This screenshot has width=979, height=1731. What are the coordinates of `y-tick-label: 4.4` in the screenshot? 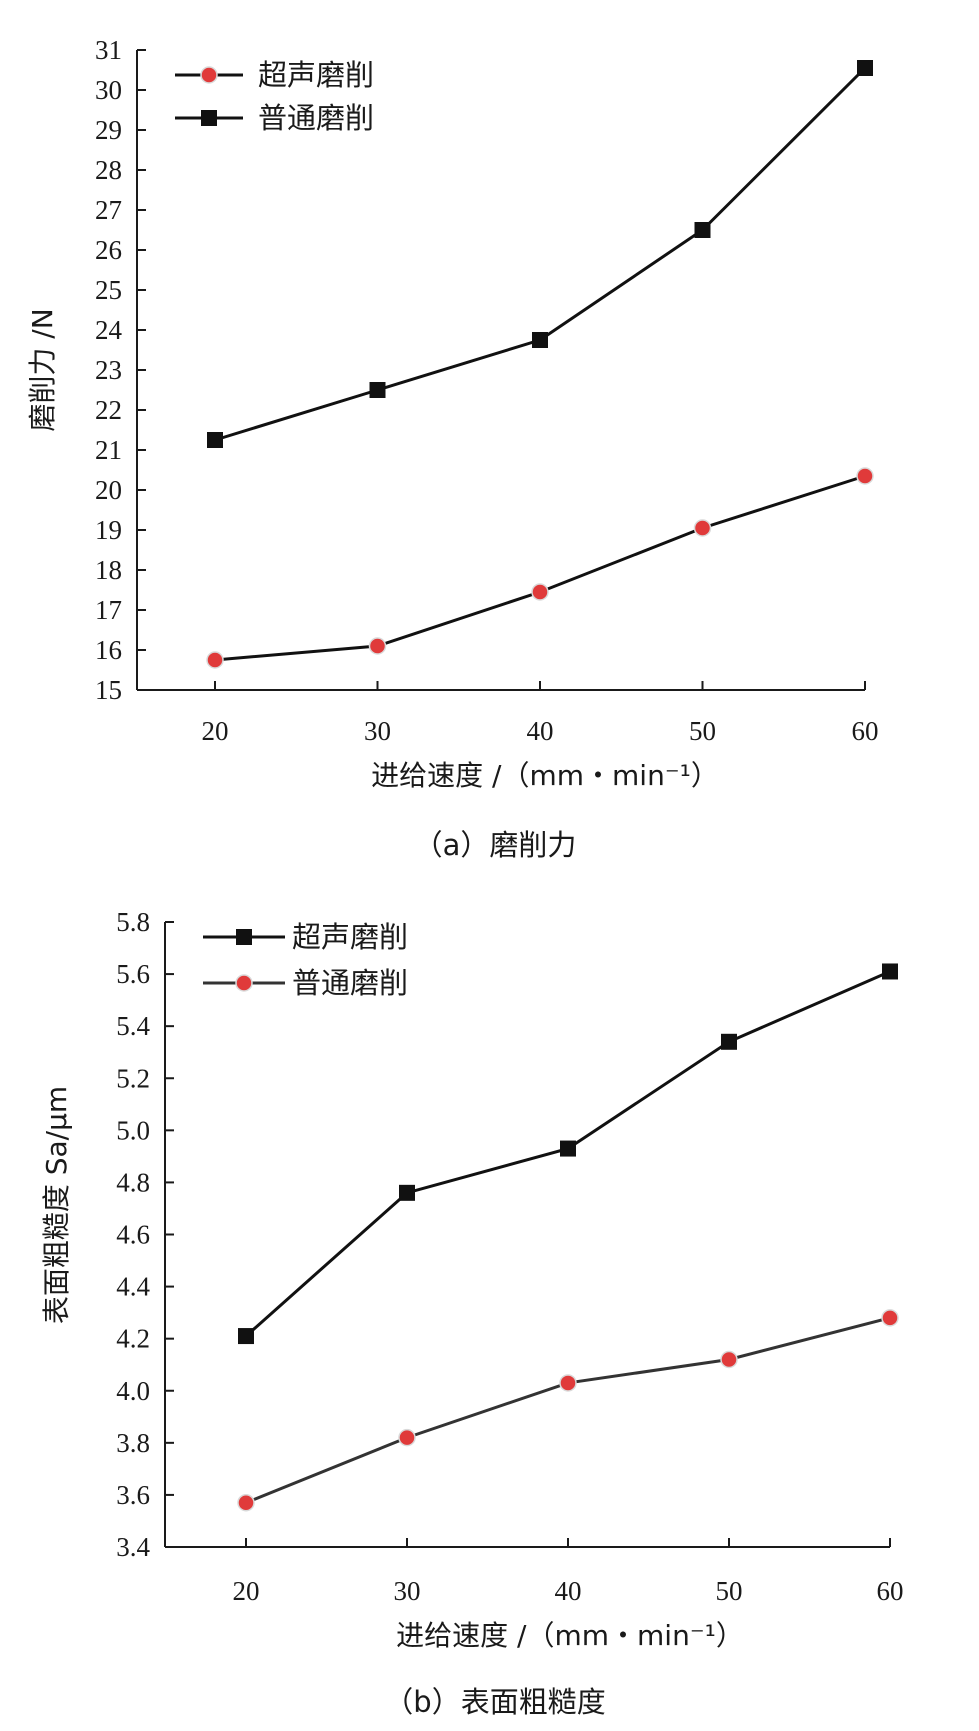 It's located at (133, 1287).